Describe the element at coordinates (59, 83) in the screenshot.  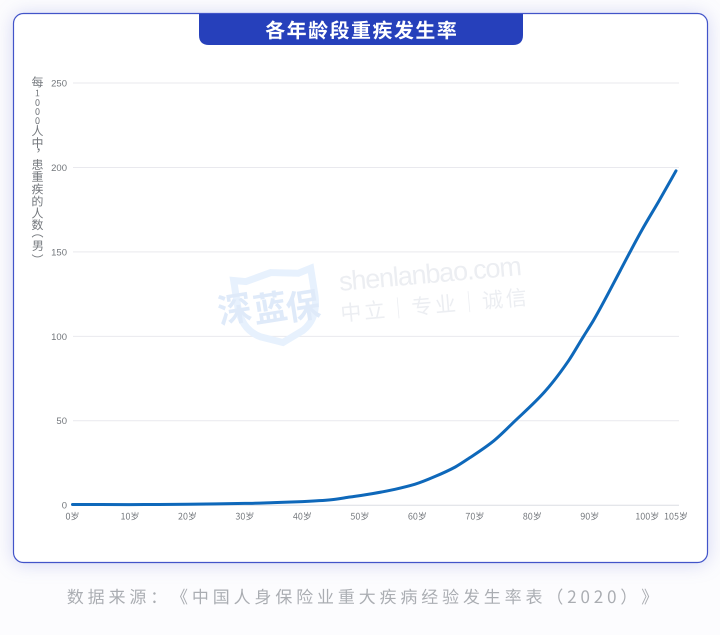
I see `svg-text: 250` at that location.